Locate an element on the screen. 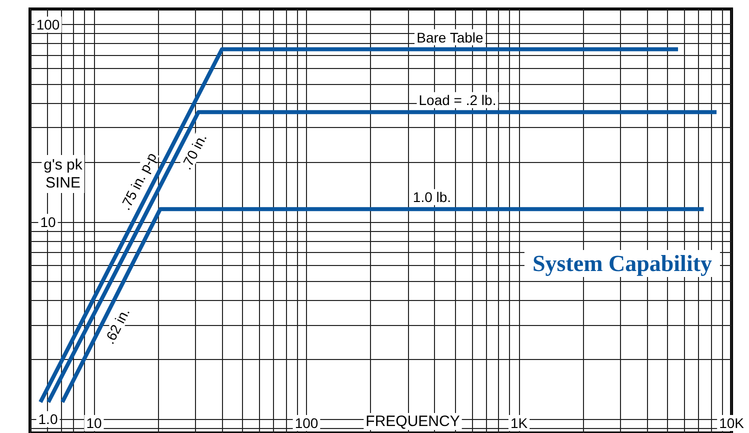 The image size is (749, 433). x-tick-label: 10K is located at coordinates (732, 423).